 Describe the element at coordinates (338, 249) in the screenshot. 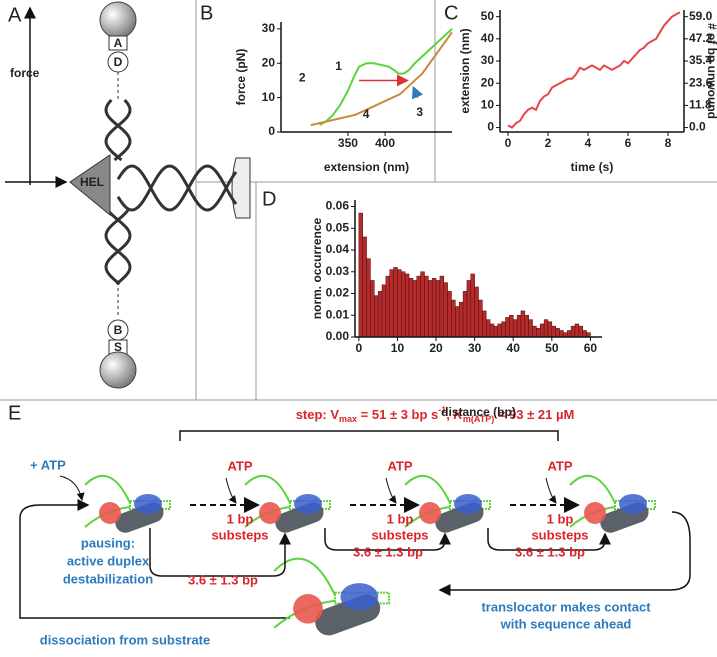

I see `y-tick-label: 0.04` at that location.